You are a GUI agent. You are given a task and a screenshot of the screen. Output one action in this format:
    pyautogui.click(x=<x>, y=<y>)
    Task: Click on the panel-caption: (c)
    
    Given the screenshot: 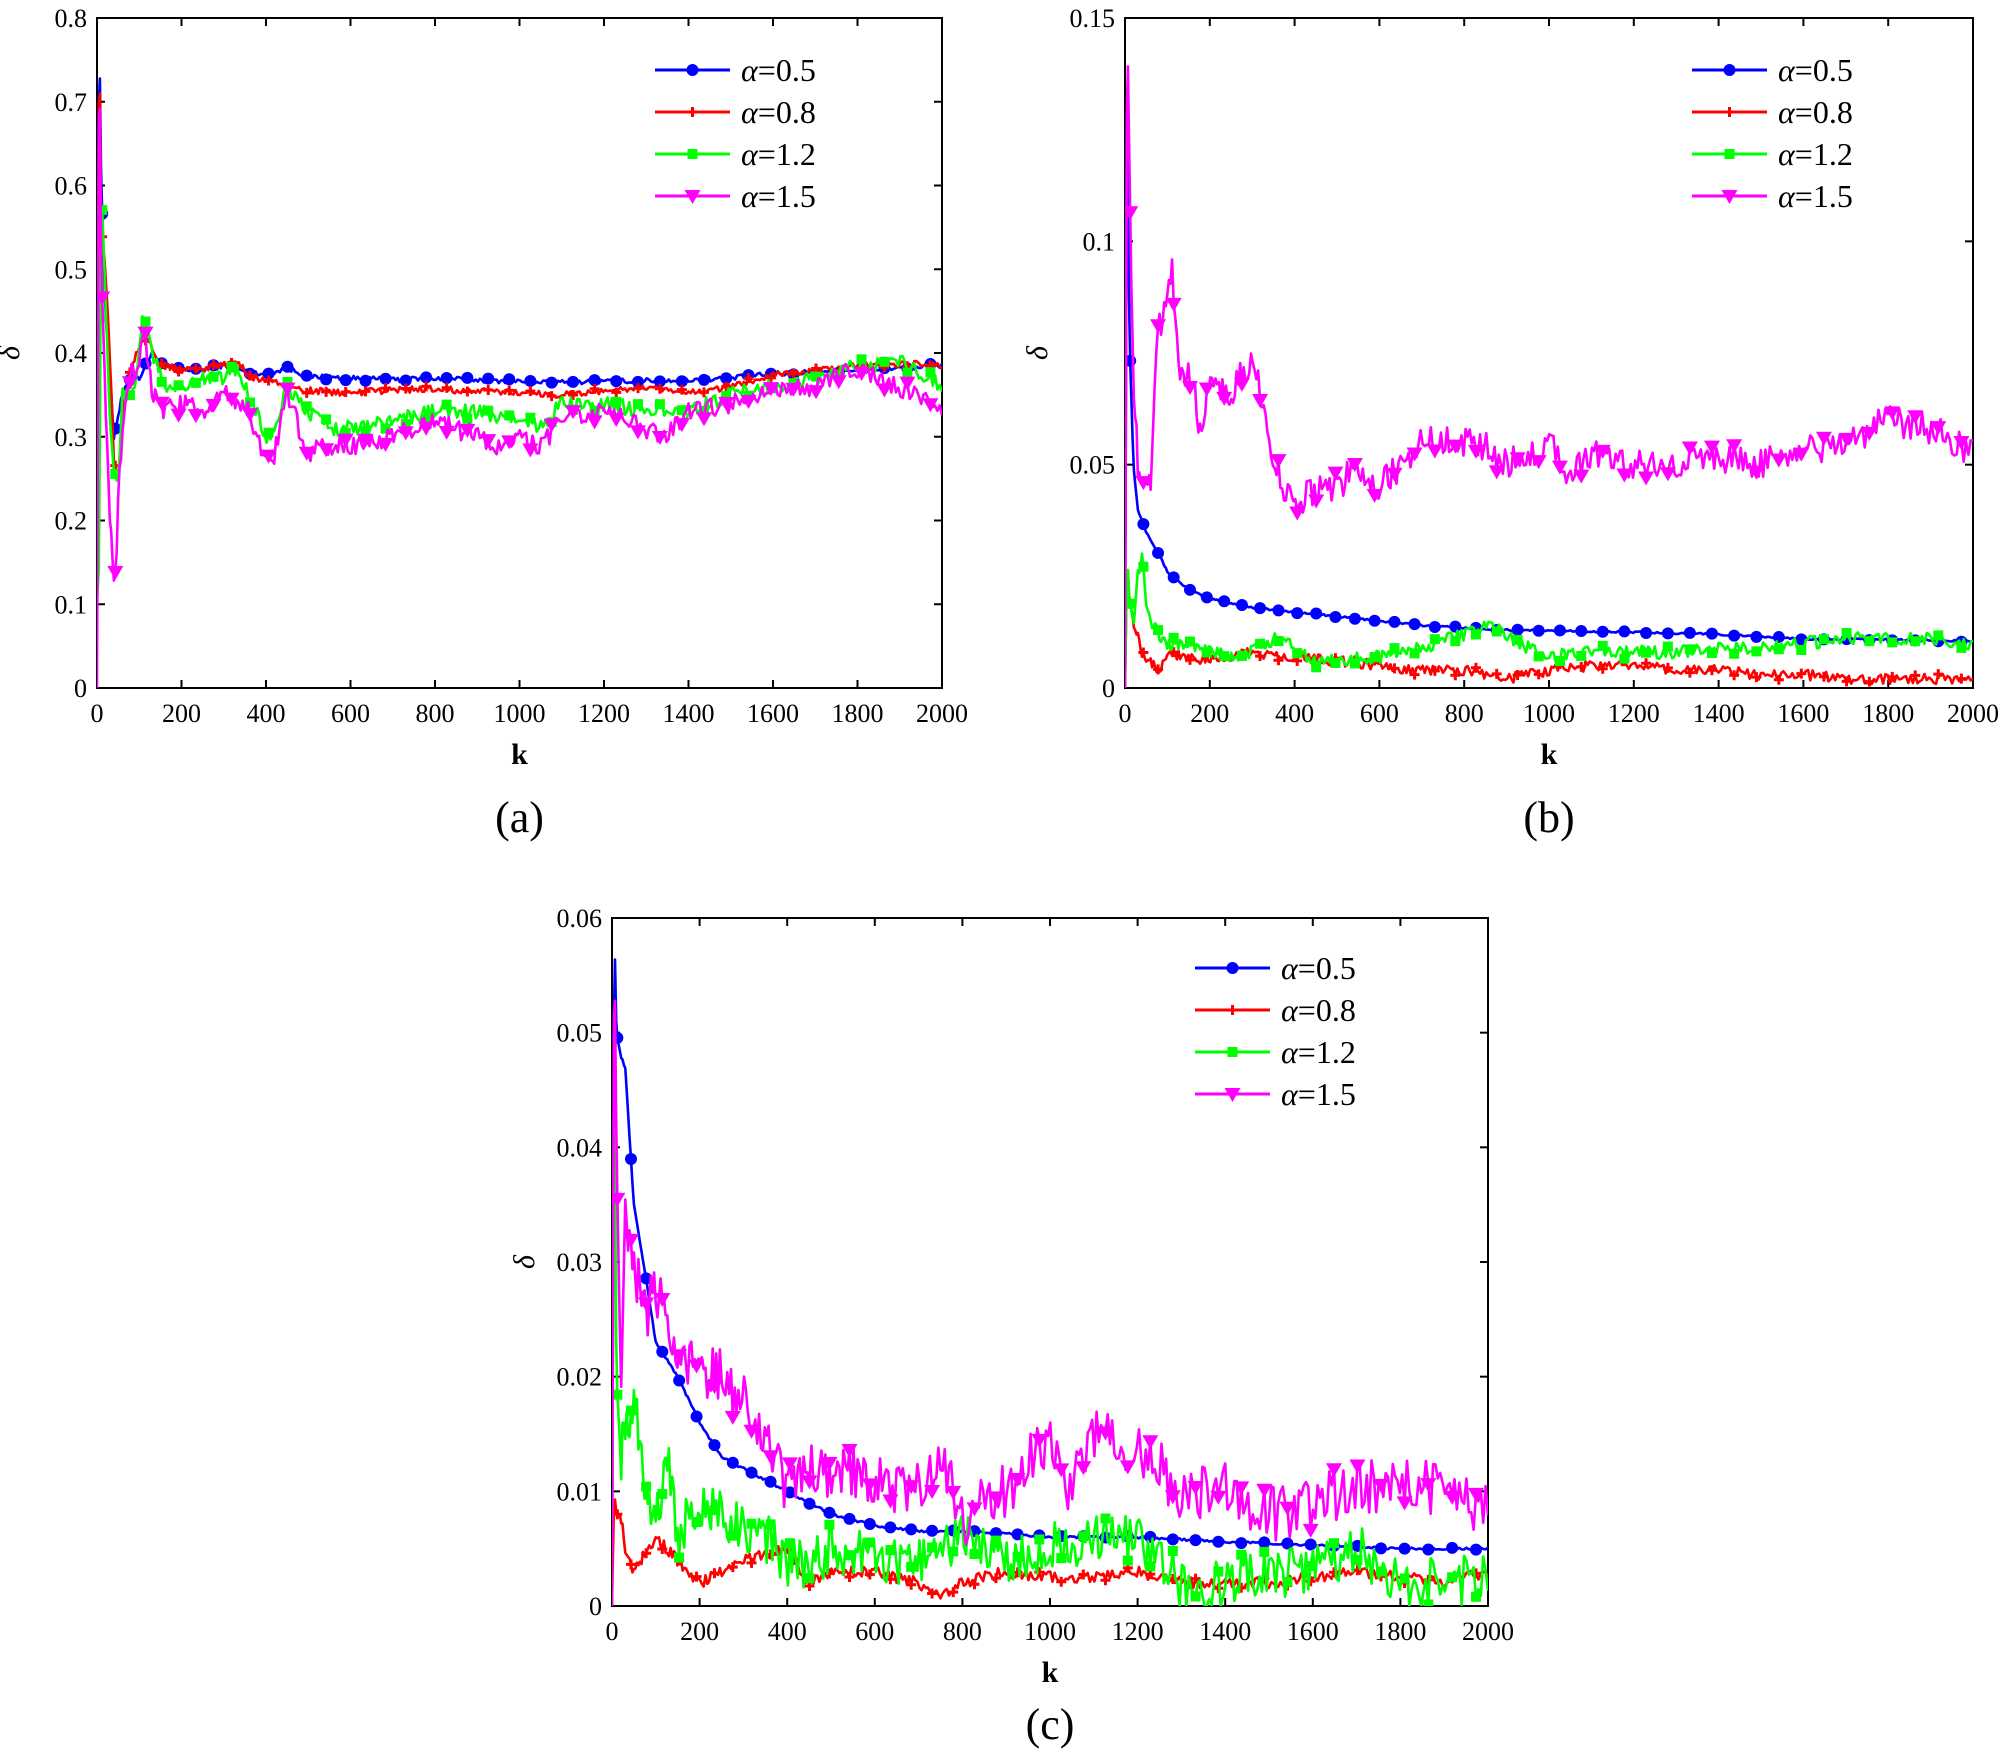 What is the action you would take?
    pyautogui.click(x=1050, y=1724)
    